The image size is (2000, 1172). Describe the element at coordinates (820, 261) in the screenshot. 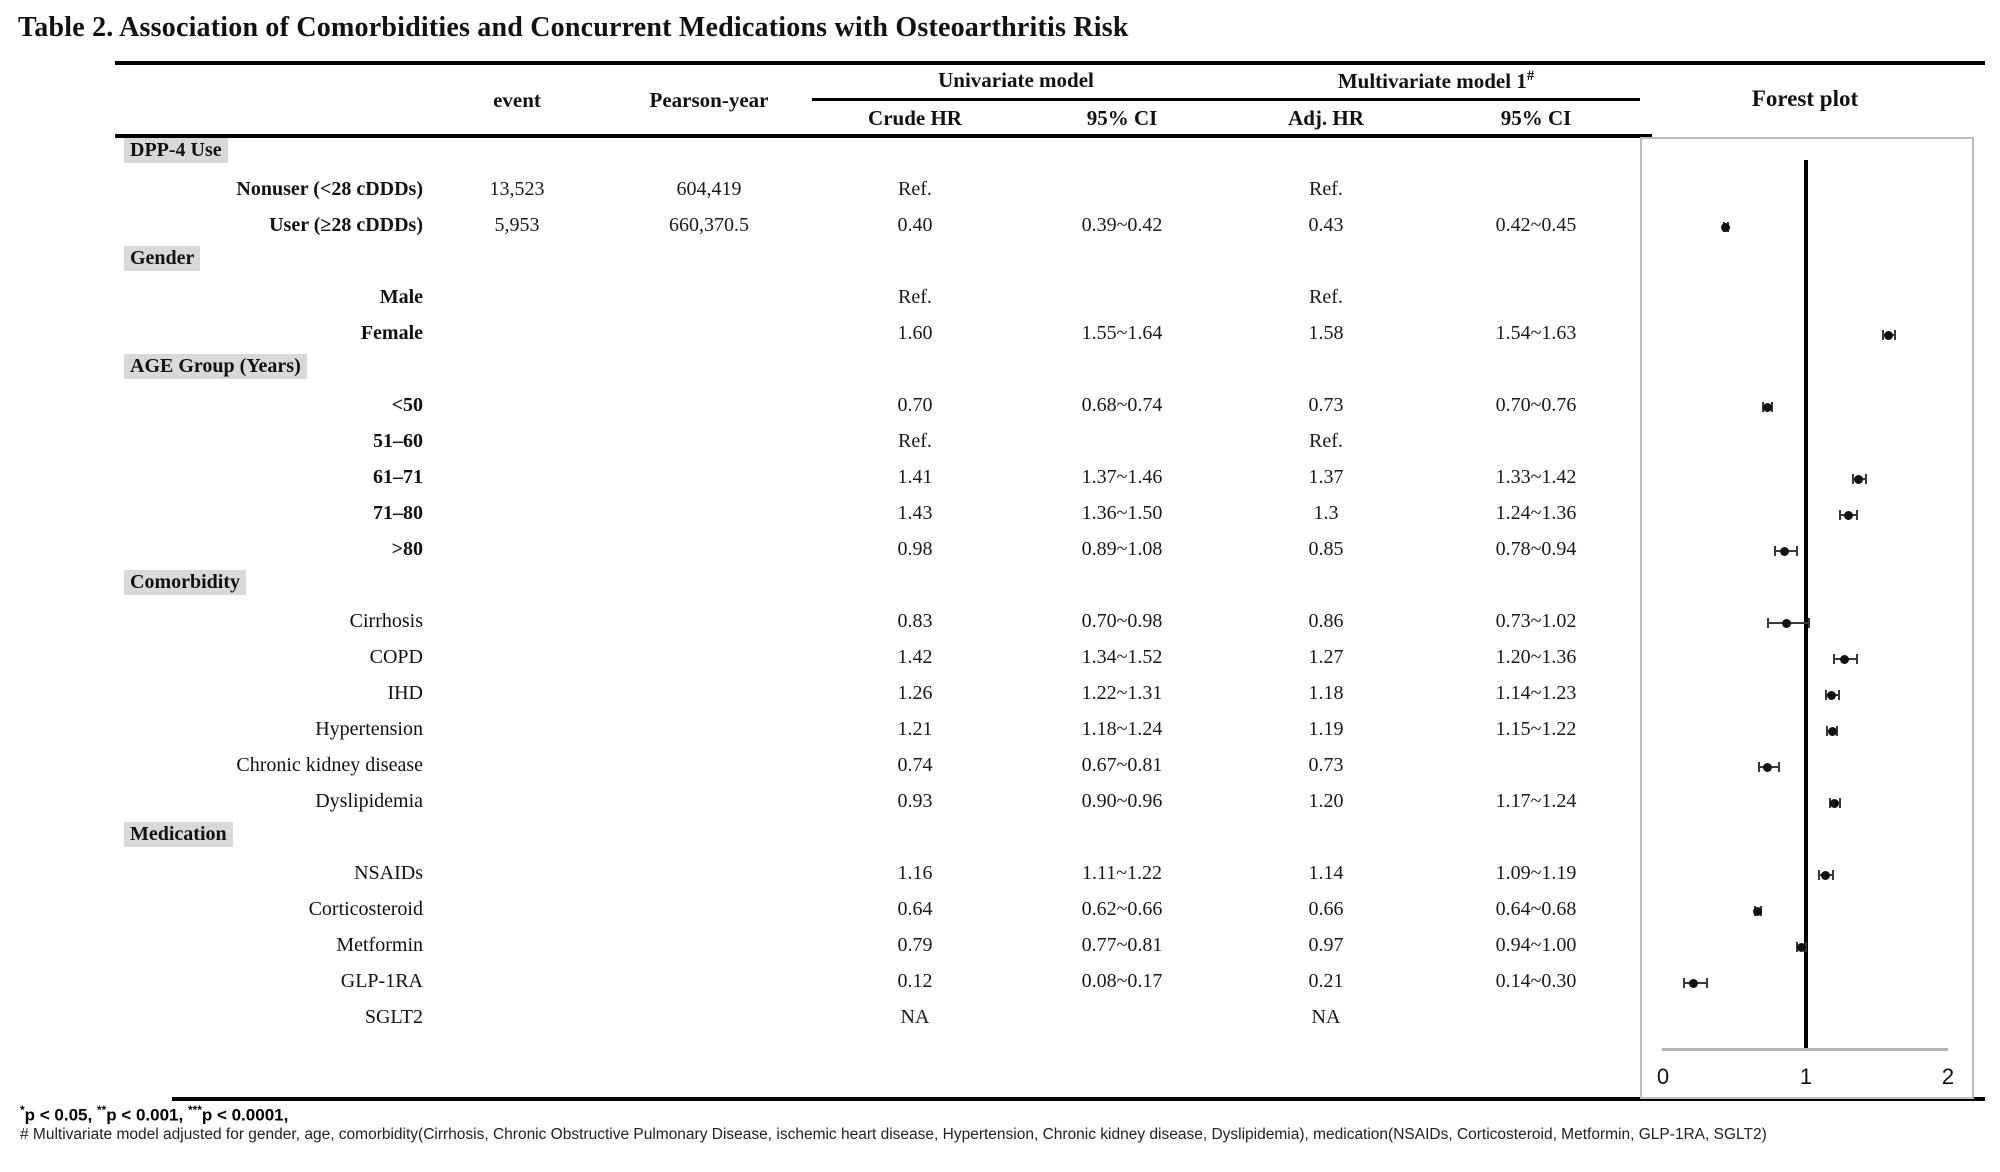

I see `section-row: Gender` at that location.